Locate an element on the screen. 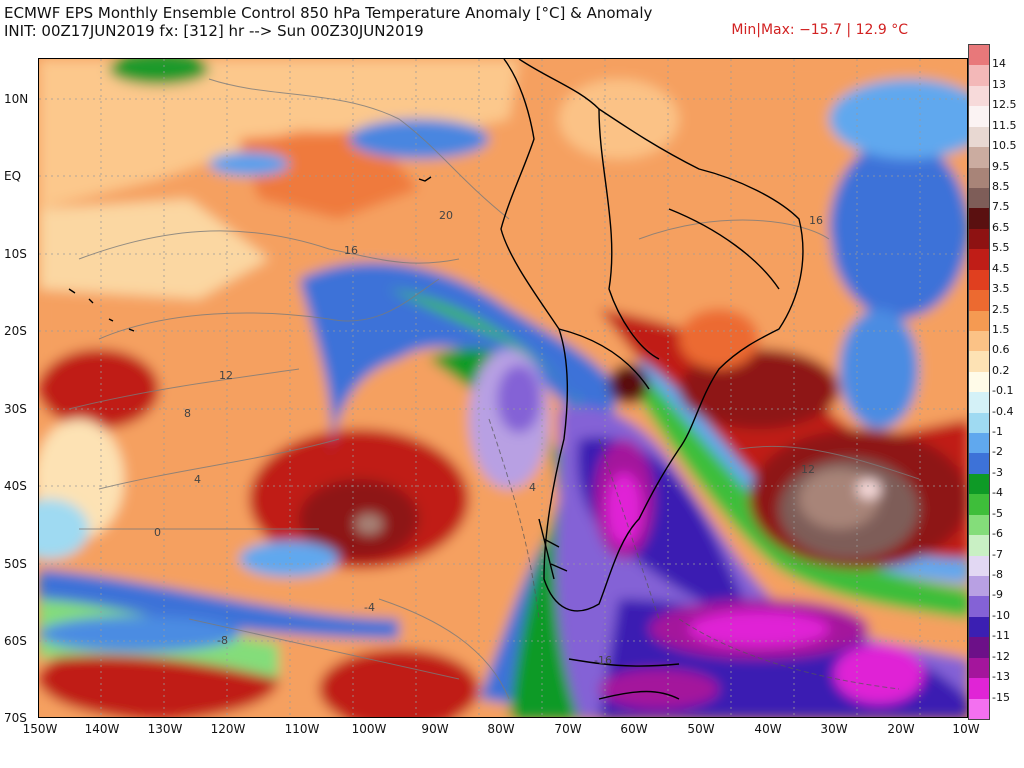 The height and width of the screenshot is (768, 1024). lat-label: 20S is located at coordinates (15, 331).